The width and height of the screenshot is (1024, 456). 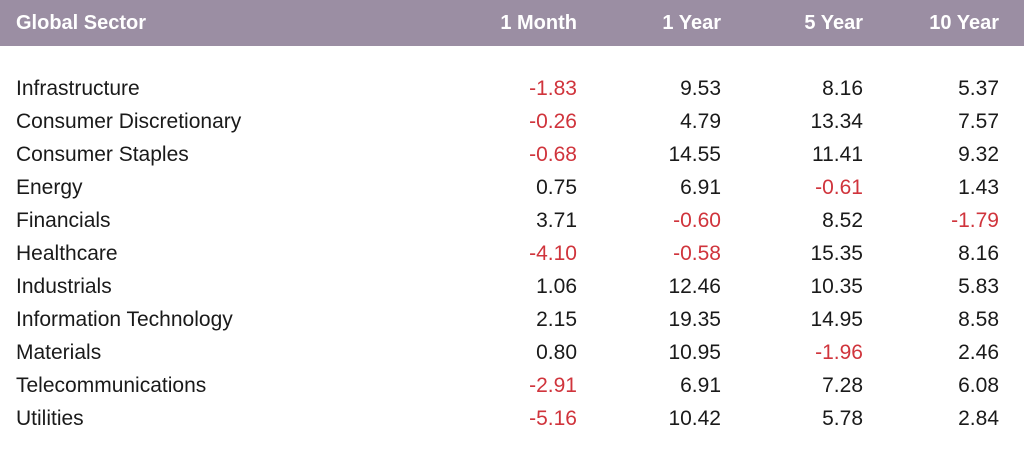 What do you see at coordinates (512, 319) in the screenshot?
I see `table-row: Information Technology 2.15 19.35 14.95 8.58` at bounding box center [512, 319].